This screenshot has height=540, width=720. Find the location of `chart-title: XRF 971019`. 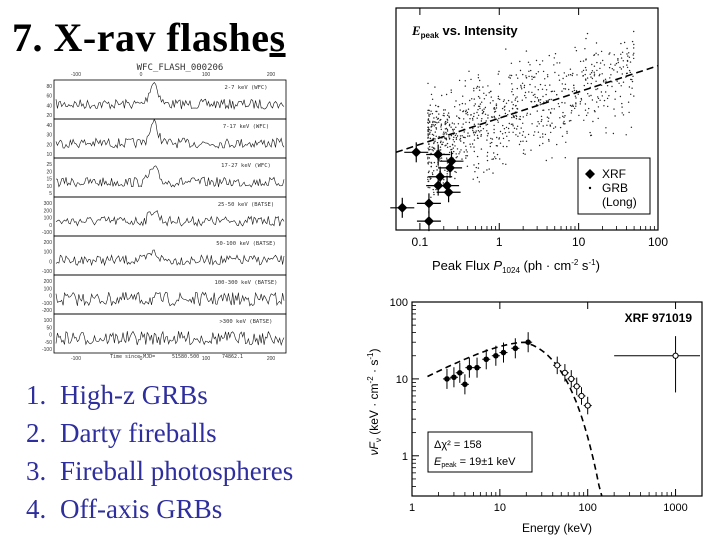

chart-title: XRF 971019 is located at coordinates (659, 318).